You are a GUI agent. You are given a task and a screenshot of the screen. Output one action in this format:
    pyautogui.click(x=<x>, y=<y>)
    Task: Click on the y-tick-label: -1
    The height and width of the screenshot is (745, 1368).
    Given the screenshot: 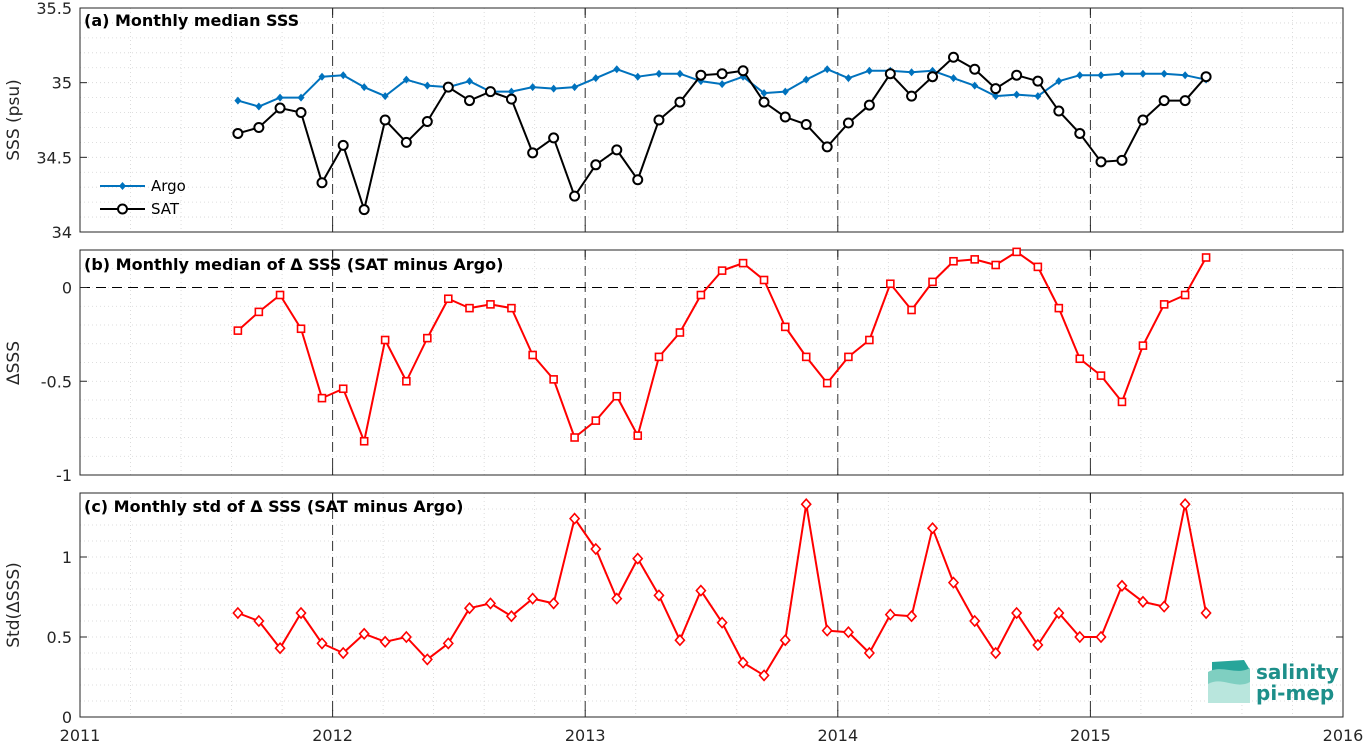 What is the action you would take?
    pyautogui.click(x=64, y=475)
    